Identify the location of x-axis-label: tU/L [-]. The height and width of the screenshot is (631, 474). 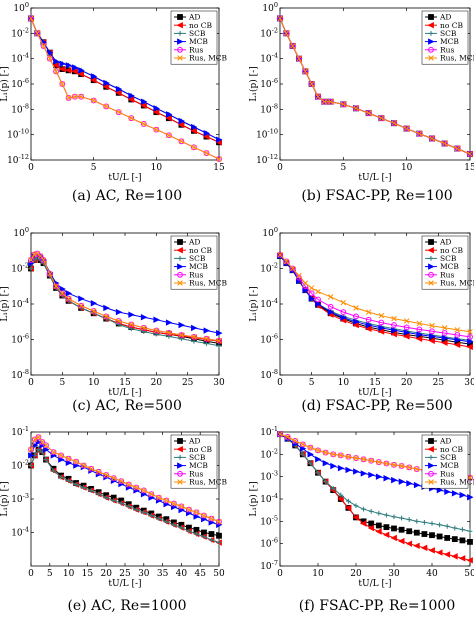
(374, 393).